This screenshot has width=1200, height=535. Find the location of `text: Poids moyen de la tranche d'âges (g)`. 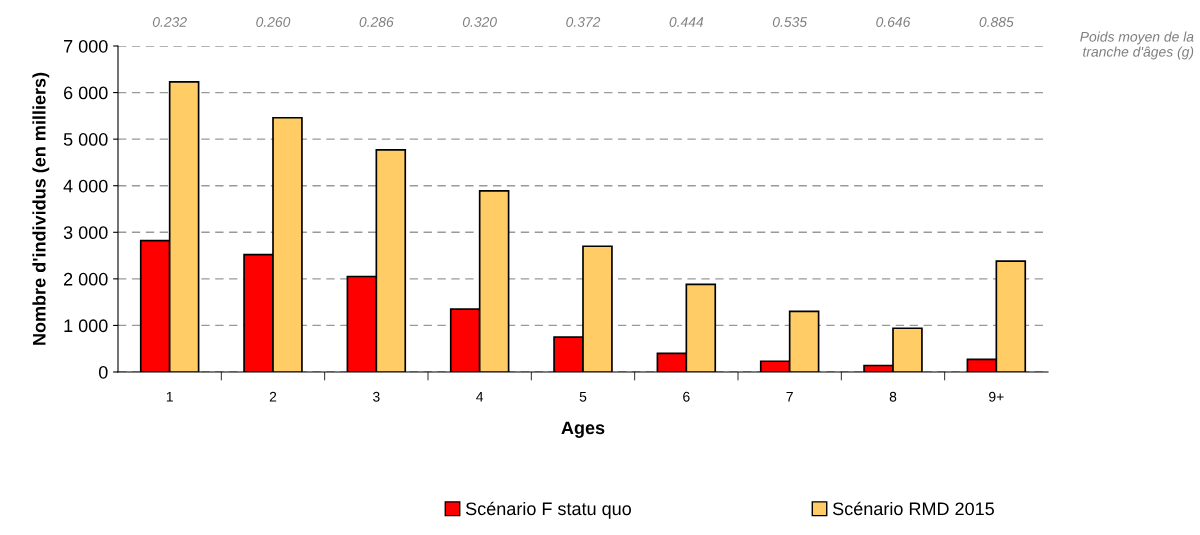

text: Poids moyen de la tranche d'âges (g) is located at coordinates (1137, 45).